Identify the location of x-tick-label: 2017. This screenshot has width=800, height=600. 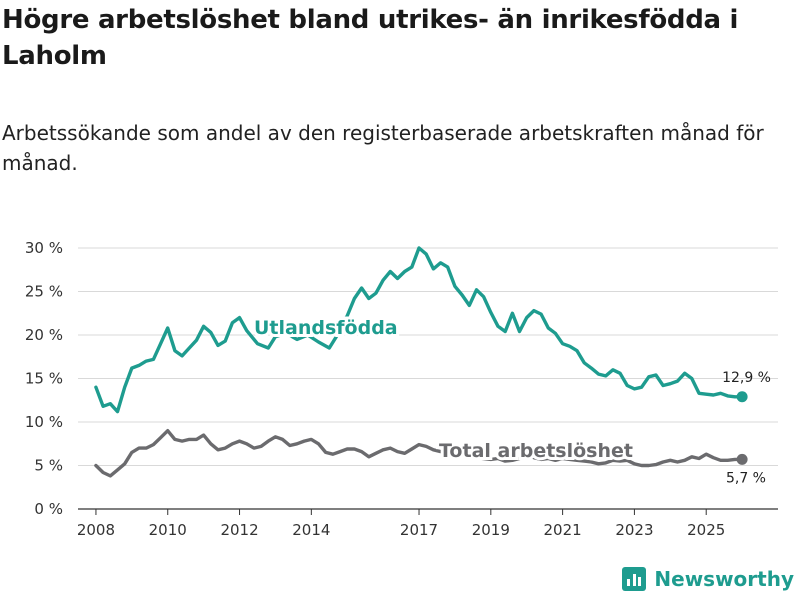
(419, 530).